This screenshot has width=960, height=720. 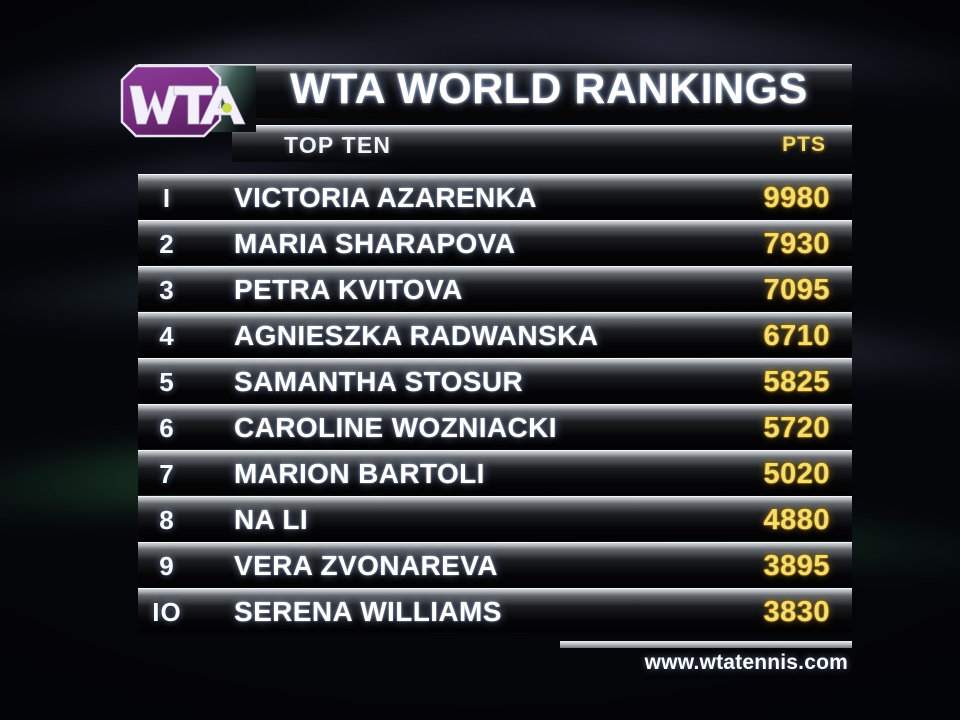 I want to click on table-row: 5 SAMANTHA STOSUR 5825, so click(x=495, y=380).